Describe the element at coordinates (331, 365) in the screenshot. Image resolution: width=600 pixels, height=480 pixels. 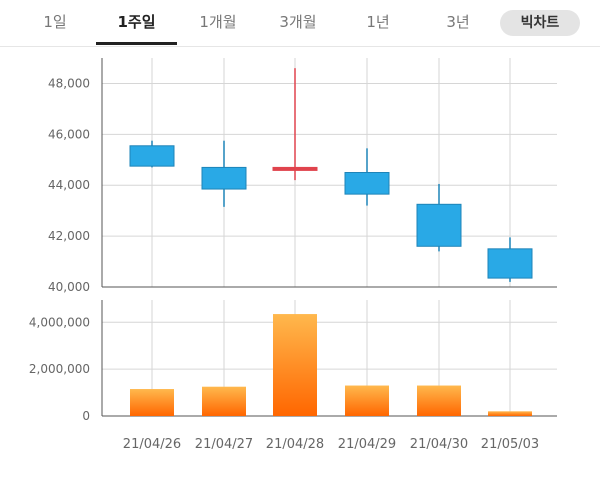
I see `volume-bars` at that location.